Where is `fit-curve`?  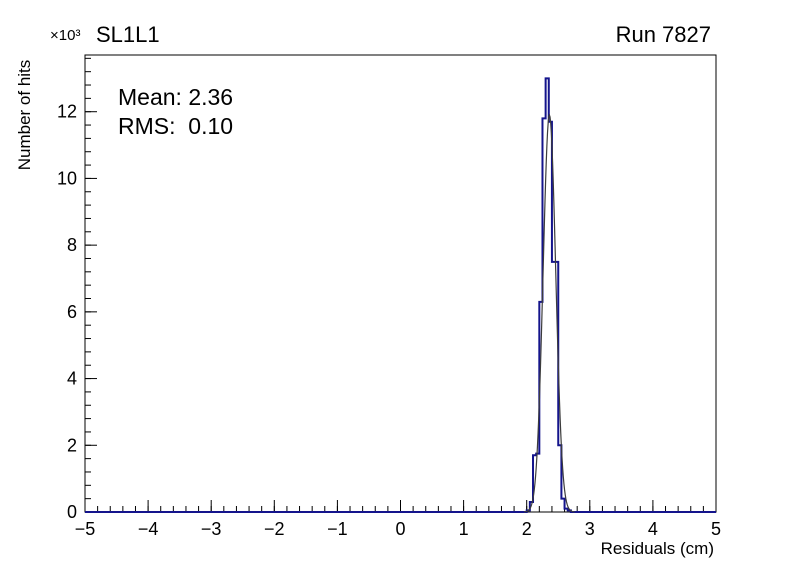 fit-curve is located at coordinates (549, 313).